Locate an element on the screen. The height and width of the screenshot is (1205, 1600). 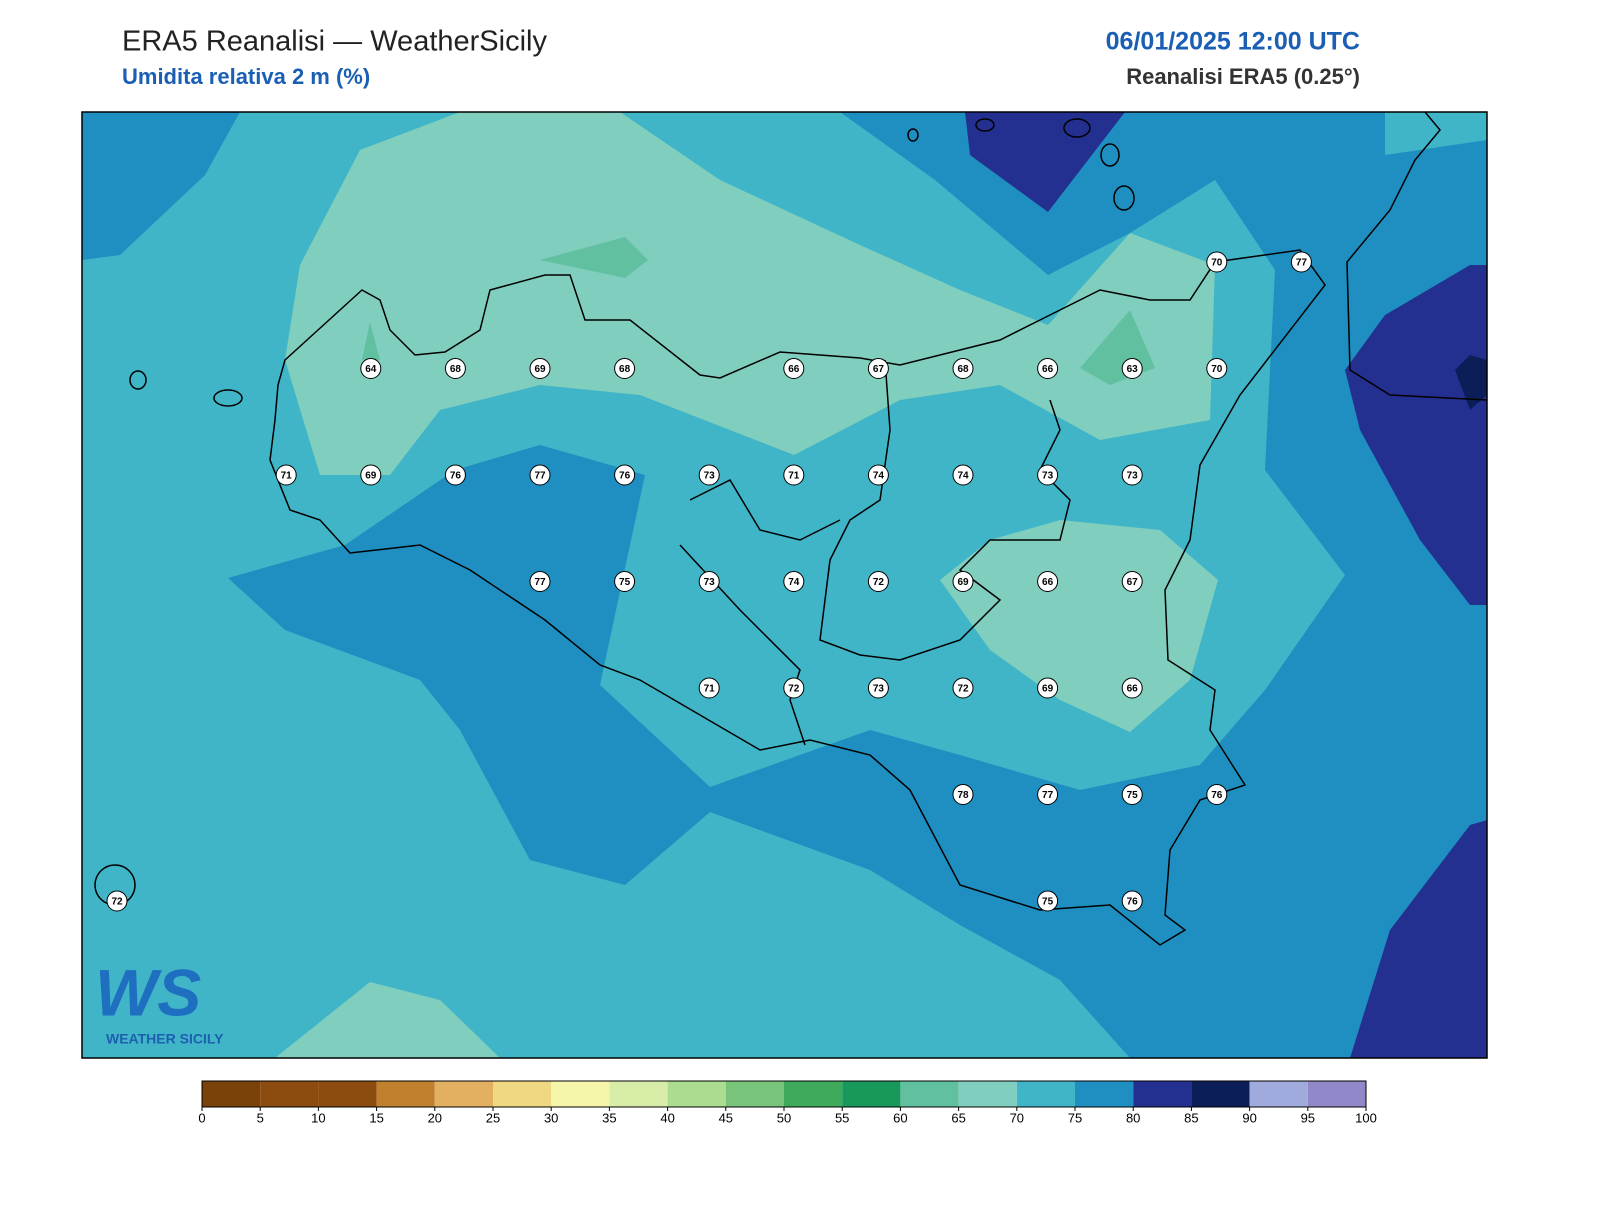
colorbar-tick-label: 90 is located at coordinates (1249, 1117).